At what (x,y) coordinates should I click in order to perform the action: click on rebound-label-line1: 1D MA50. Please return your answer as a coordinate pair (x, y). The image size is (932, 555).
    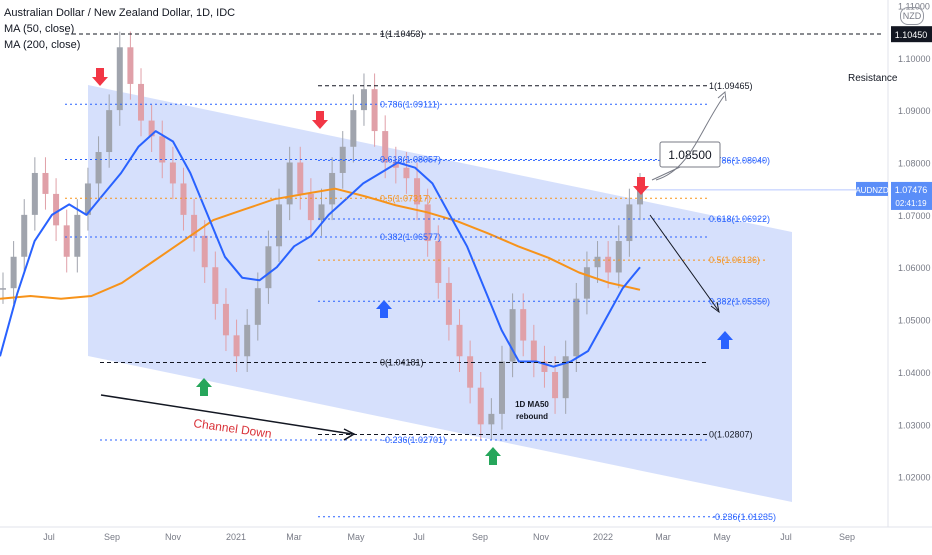
    Looking at the image, I should click on (532, 404).